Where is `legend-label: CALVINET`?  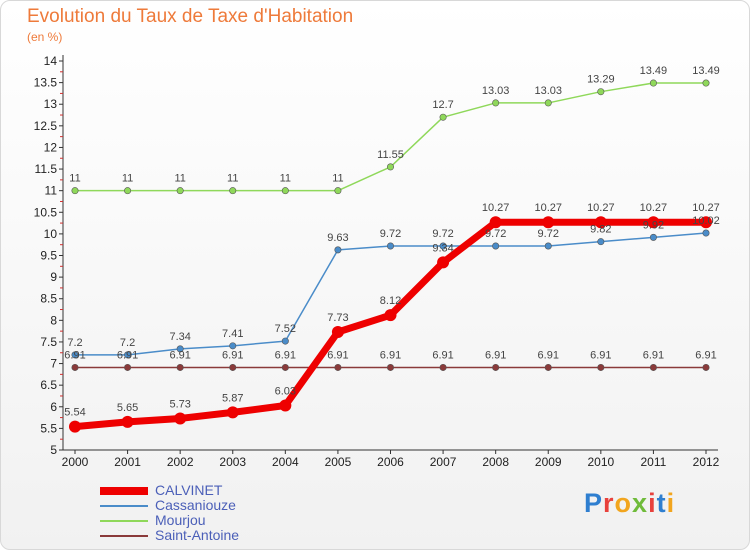
legend-label: CALVINET is located at coordinates (189, 490).